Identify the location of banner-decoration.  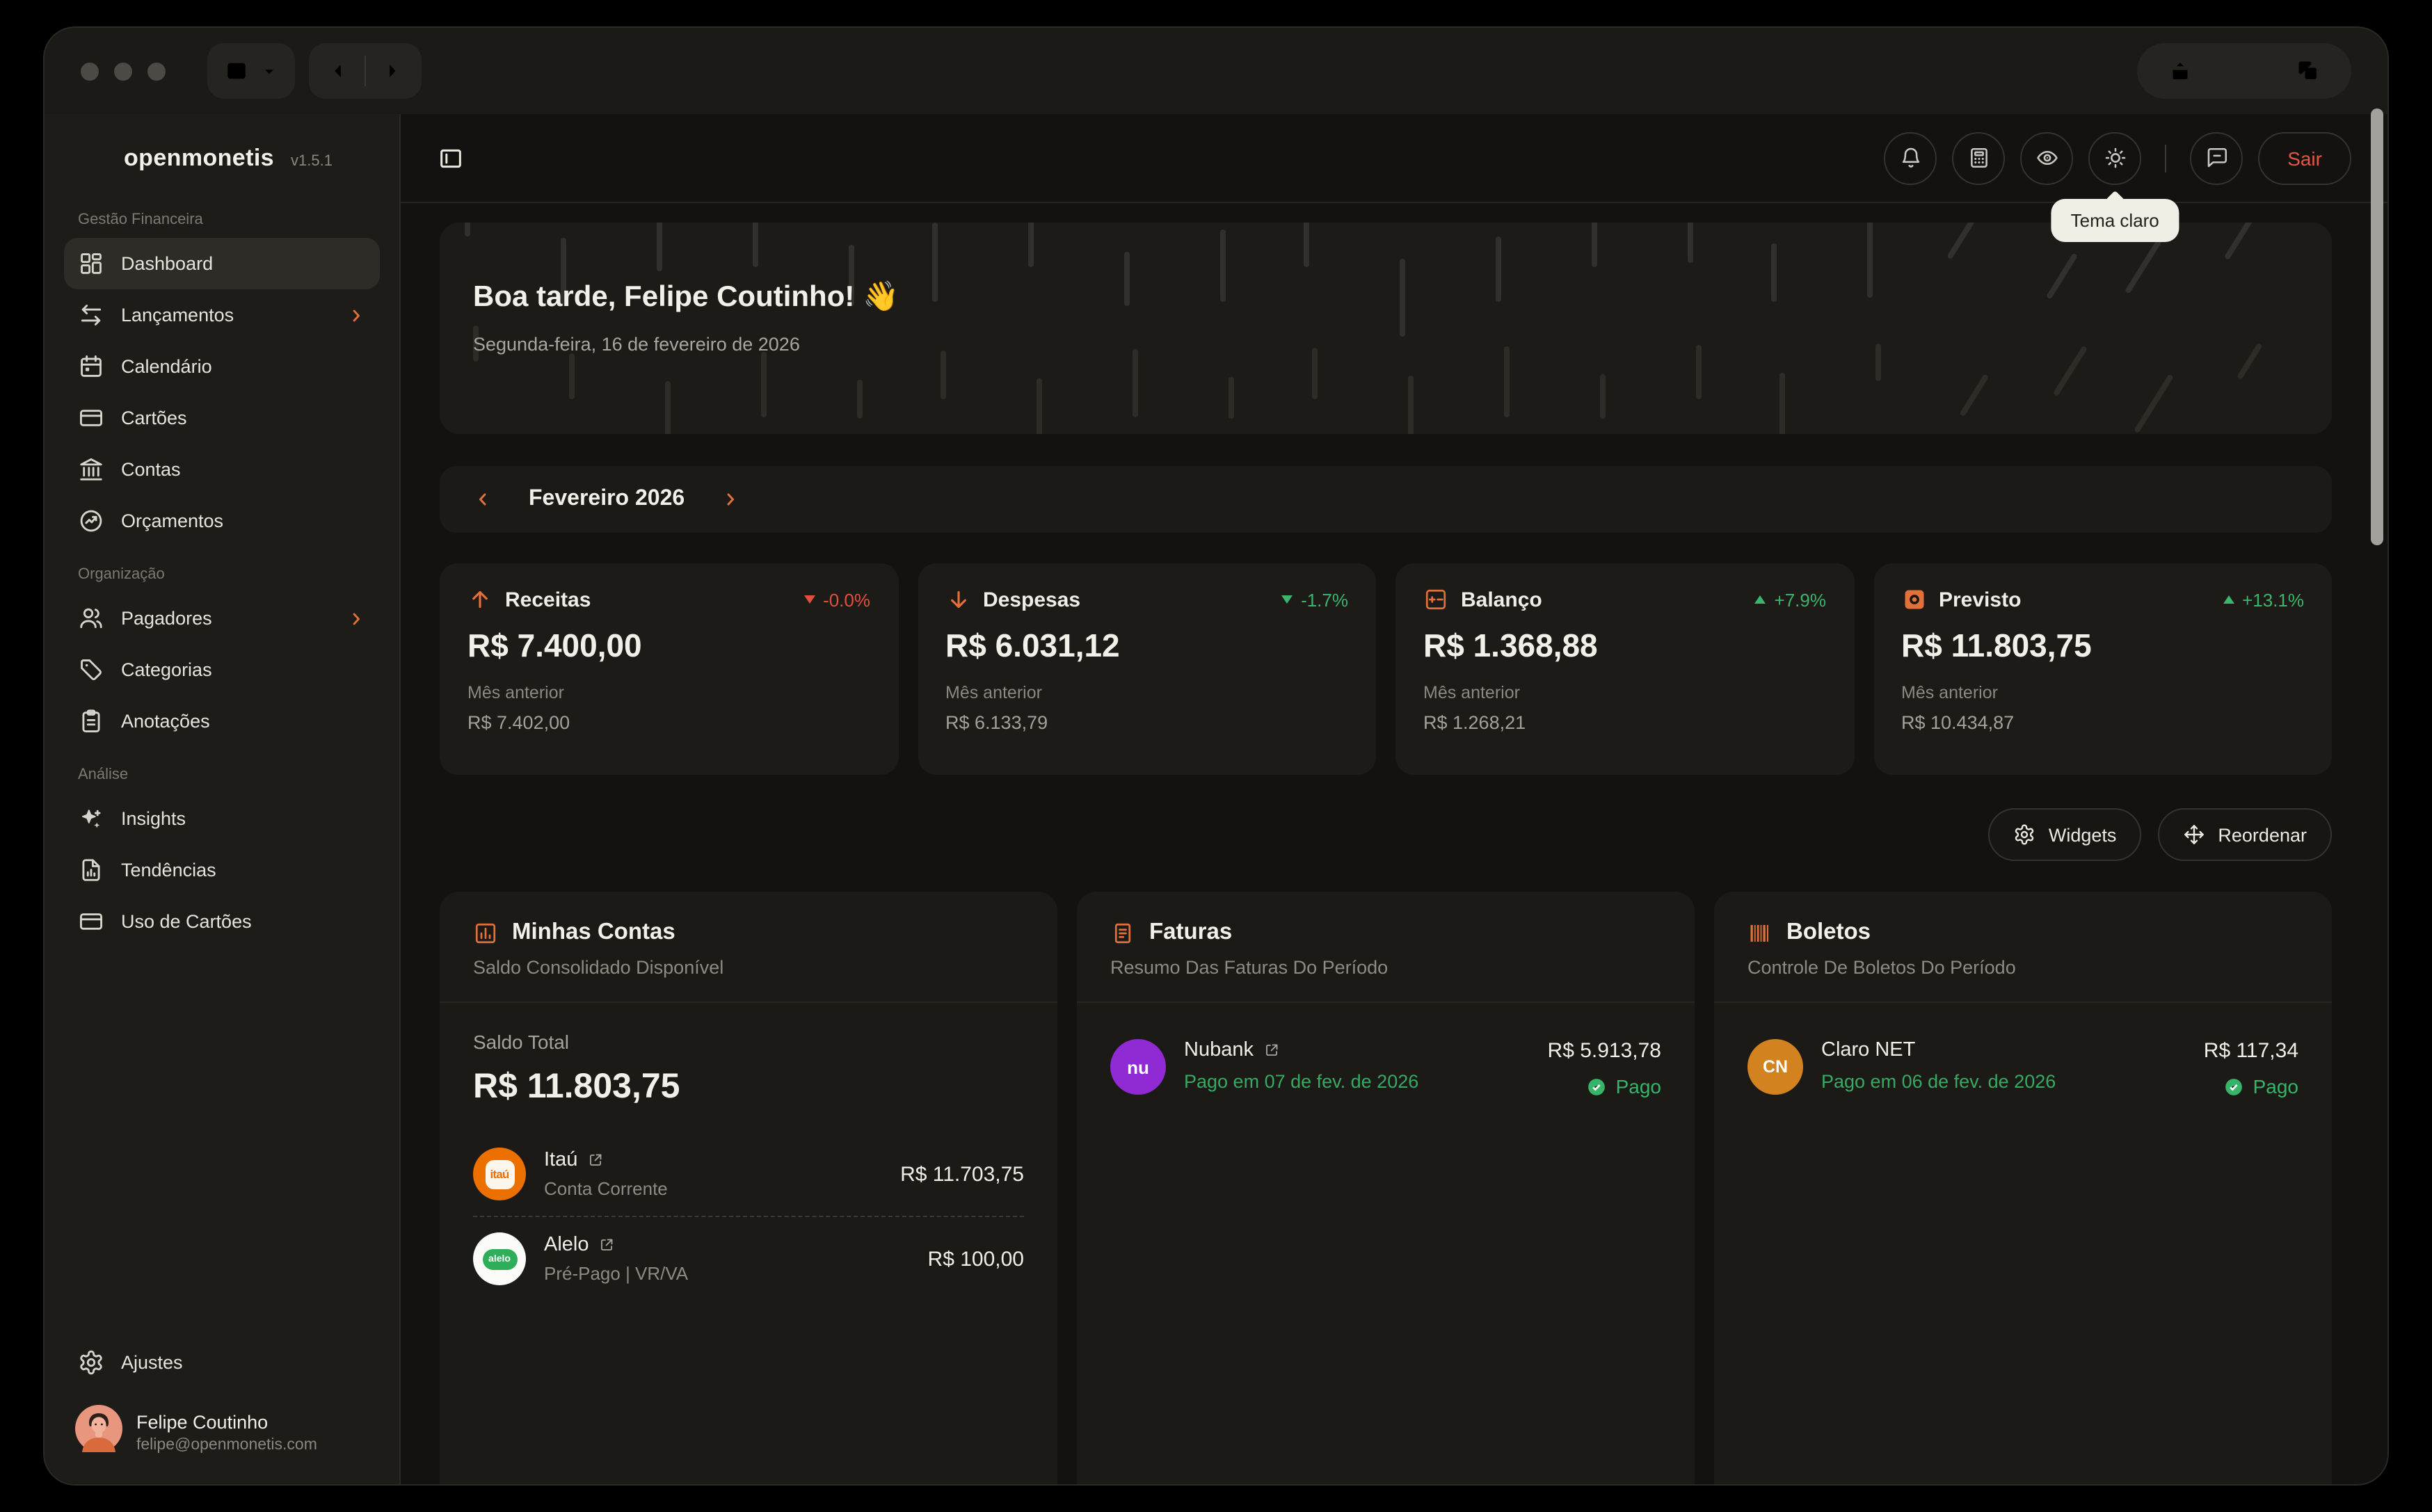
(1386, 328).